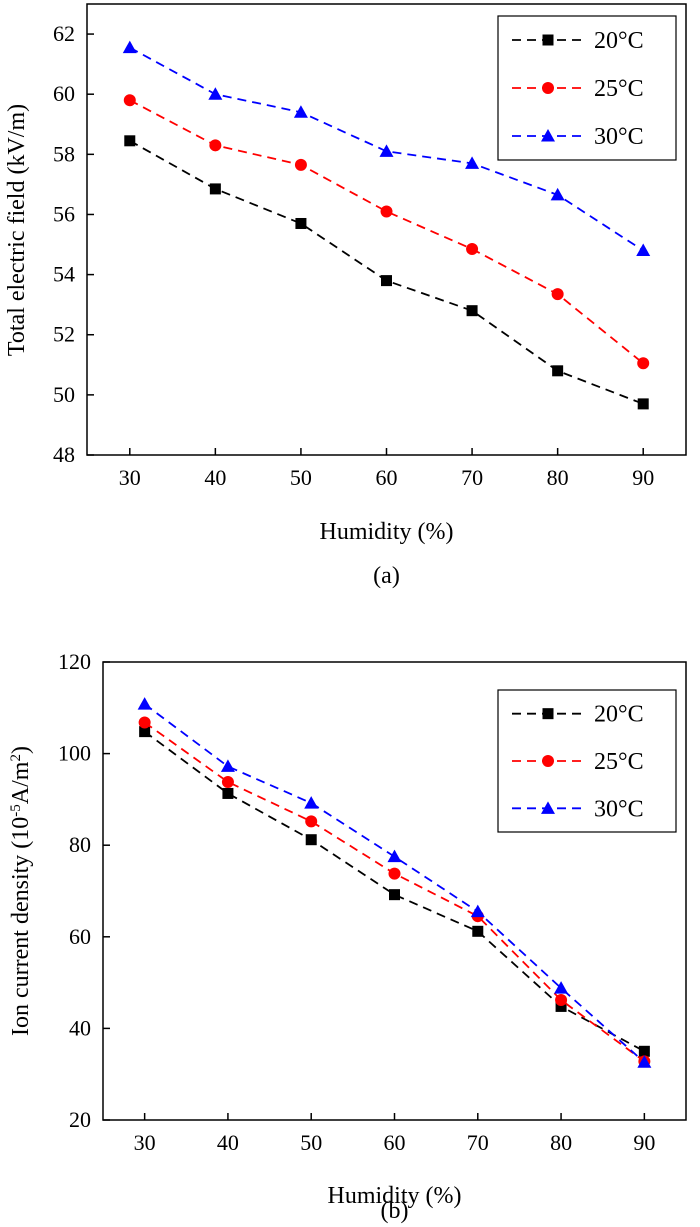  Describe the element at coordinates (64, 394) in the screenshot. I see `y-tick-label: 50` at that location.